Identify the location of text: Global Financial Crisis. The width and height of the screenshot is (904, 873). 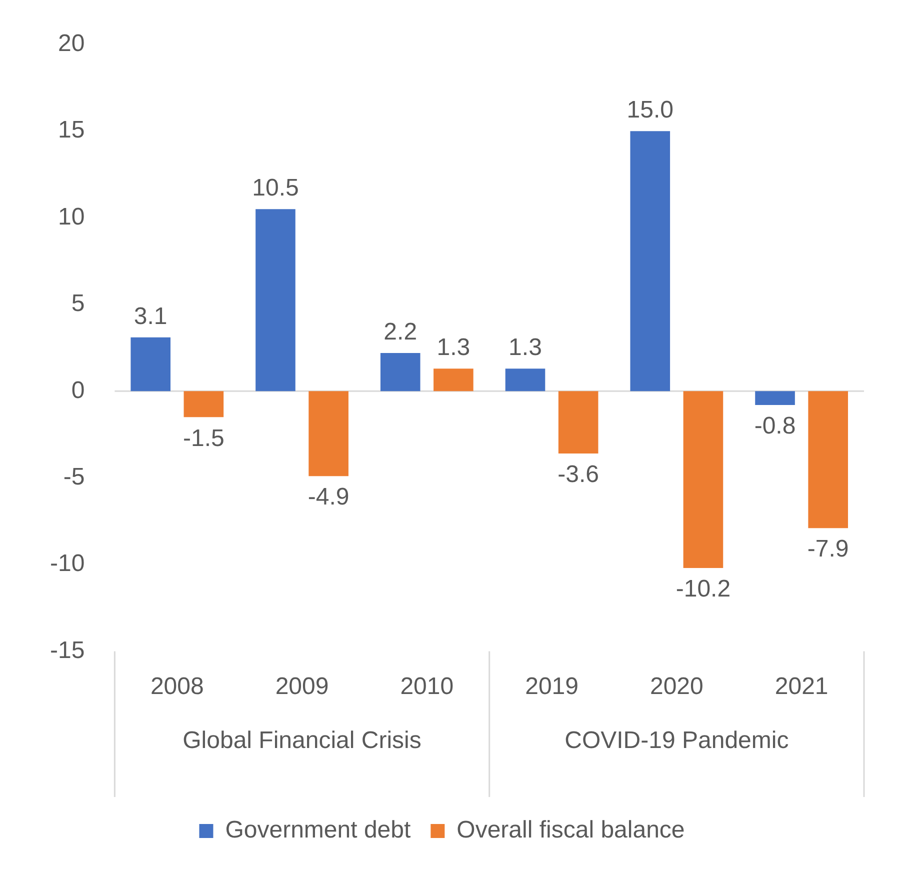
(302, 740).